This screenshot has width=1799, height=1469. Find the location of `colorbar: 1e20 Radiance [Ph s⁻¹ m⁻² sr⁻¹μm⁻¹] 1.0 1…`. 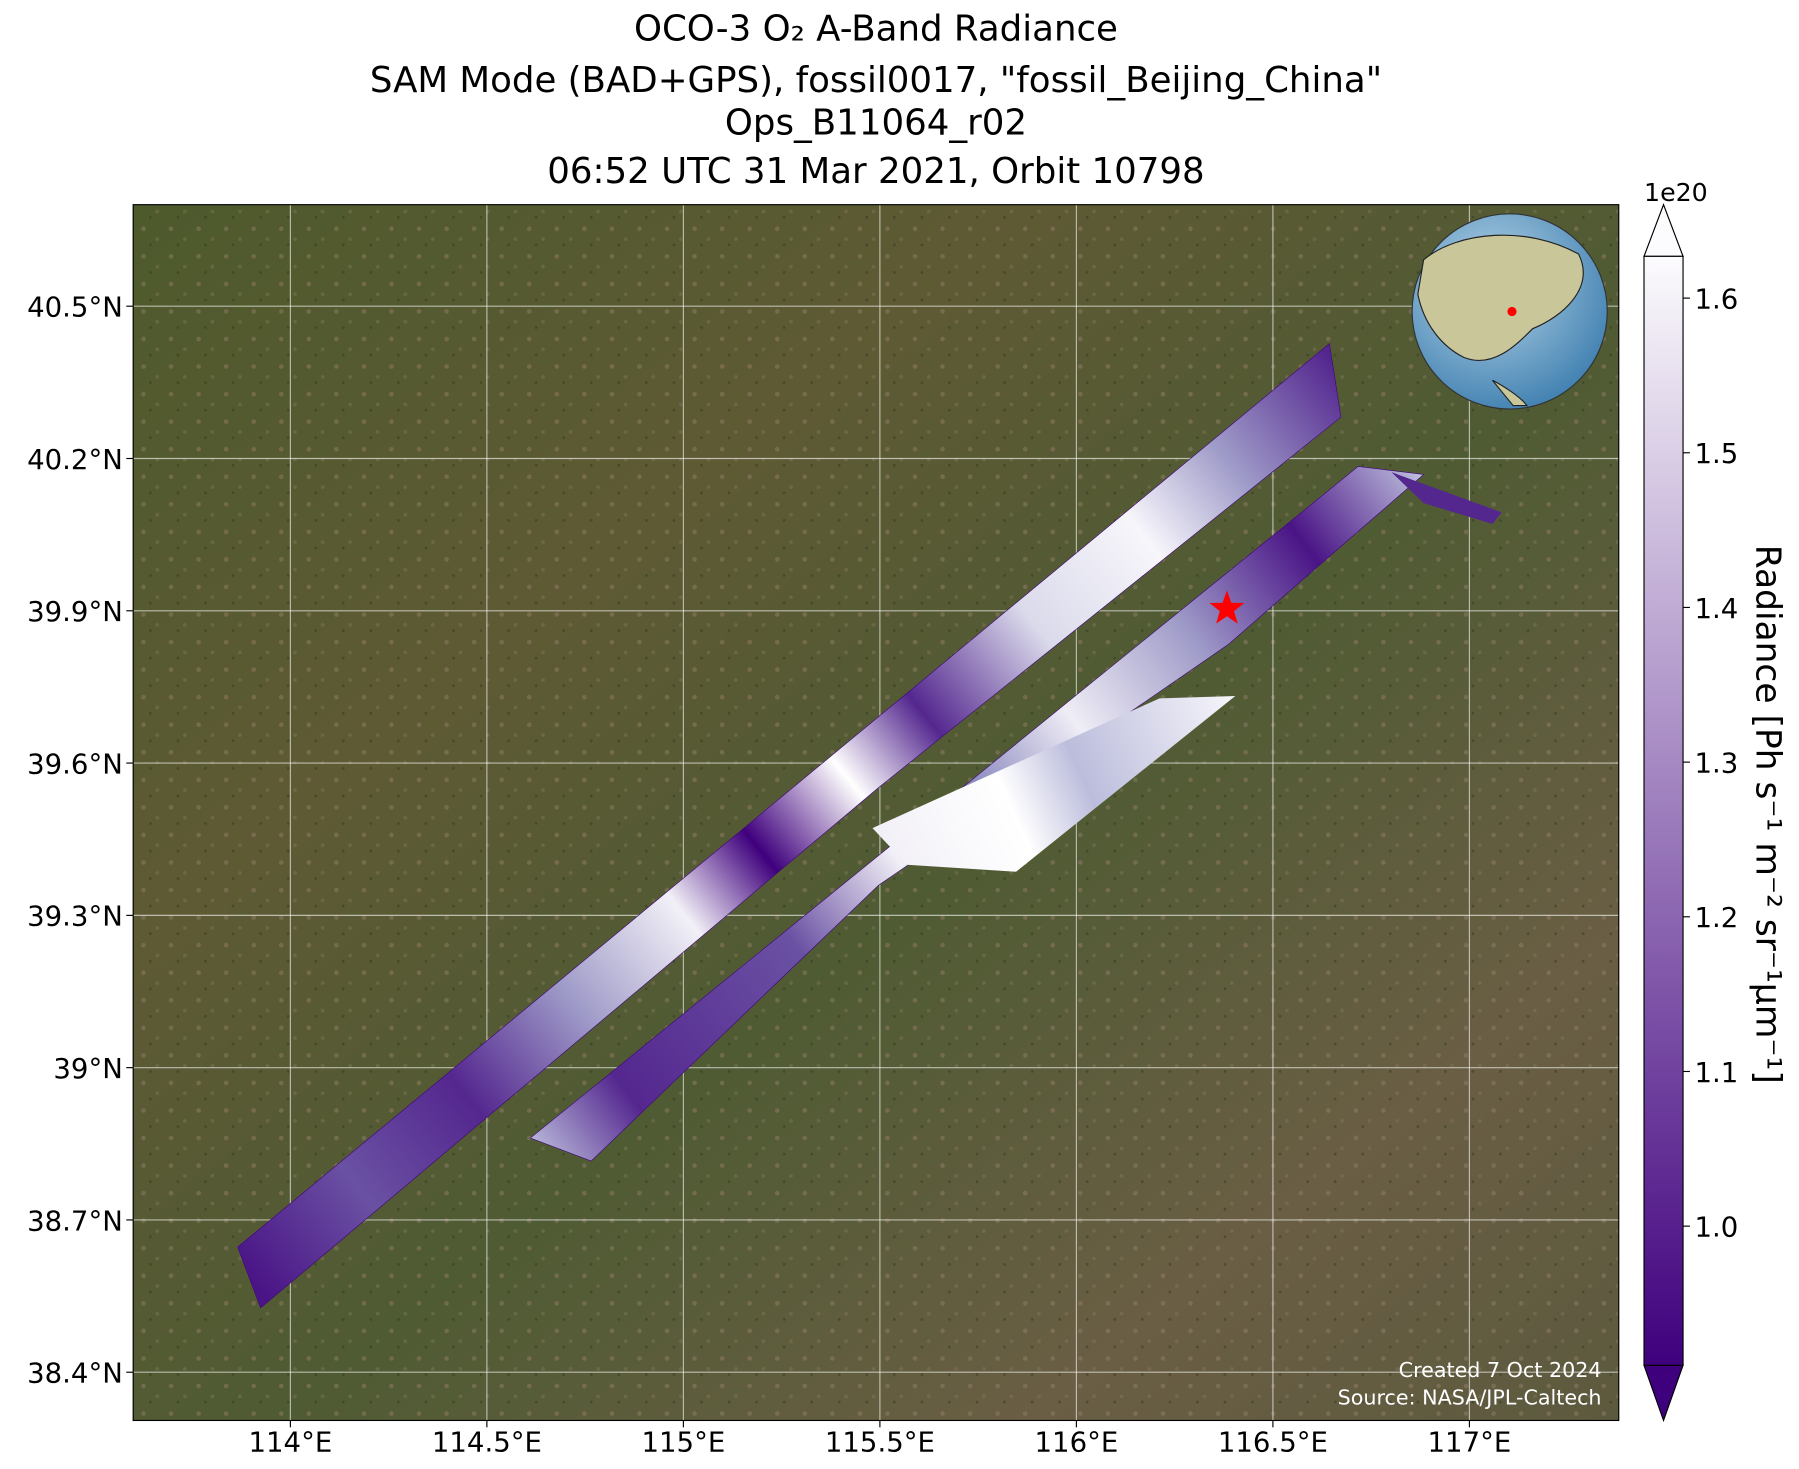

colorbar: 1e20 Radiance [Ph s⁻¹ m⁻² sr⁻¹μm⁻¹] 1.0 1… is located at coordinates (1715, 800).